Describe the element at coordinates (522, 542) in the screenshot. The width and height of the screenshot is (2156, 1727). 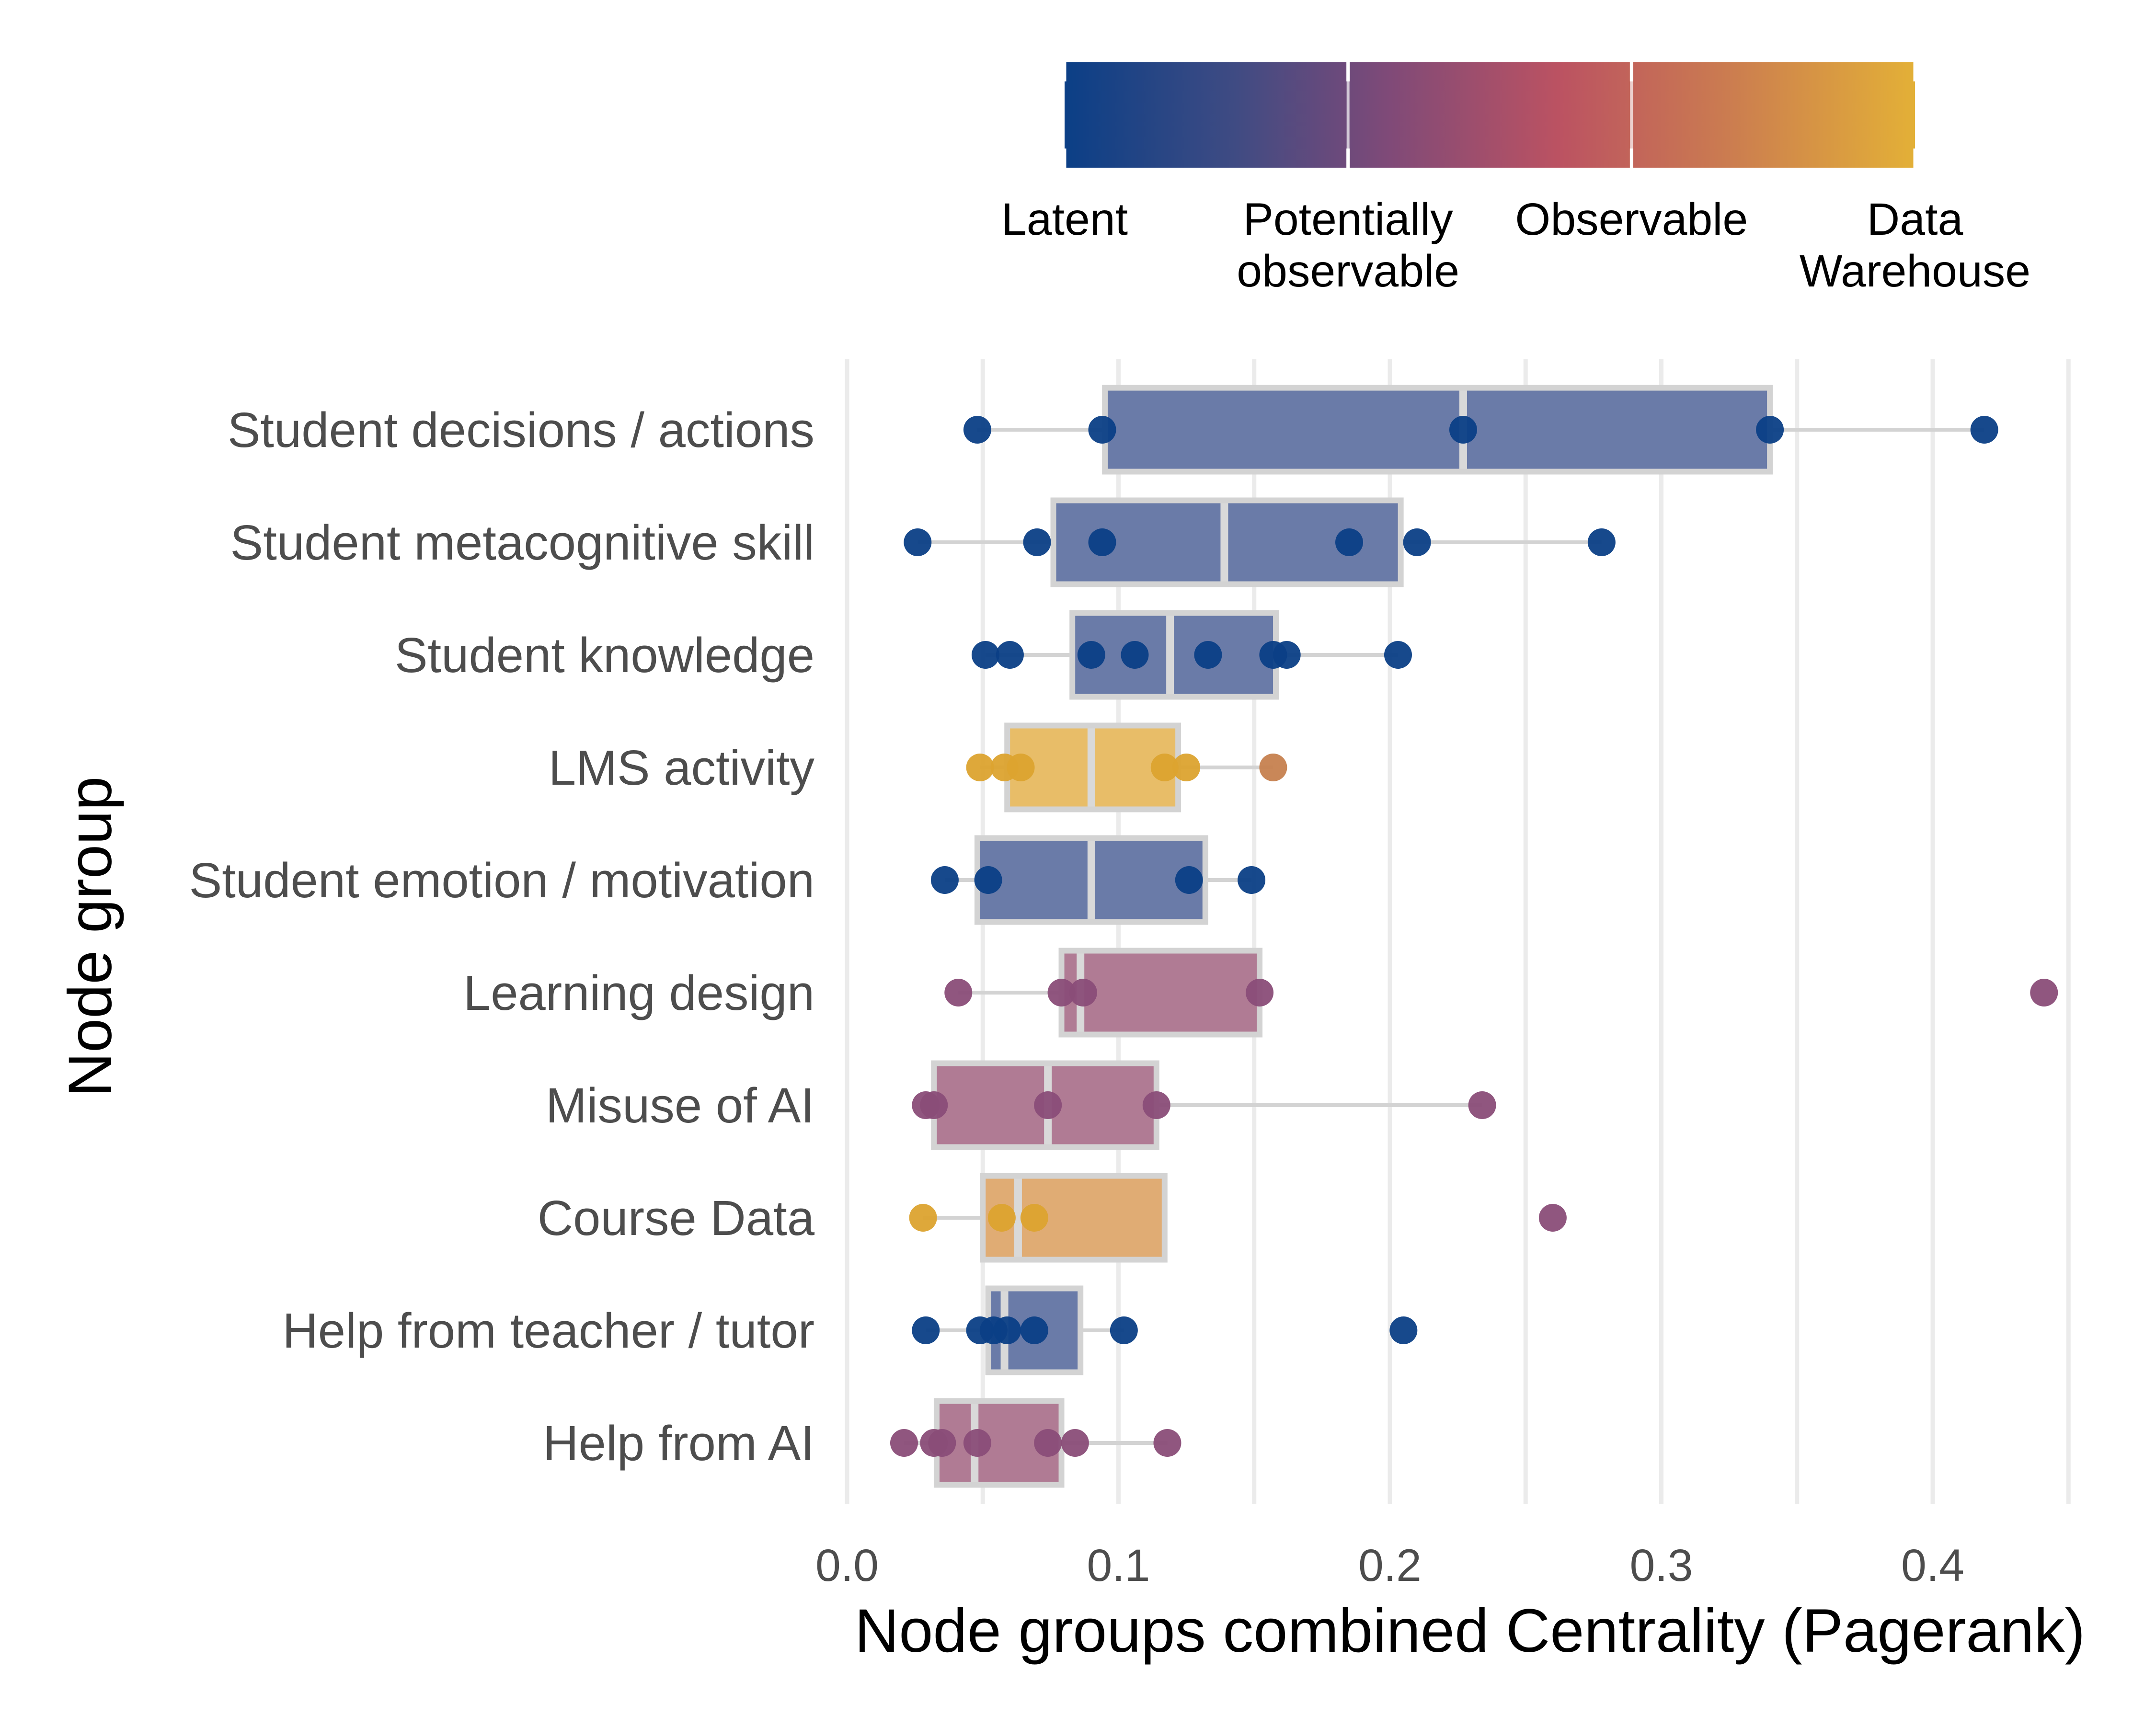
I see `category-label: Student metacognitive skill` at that location.